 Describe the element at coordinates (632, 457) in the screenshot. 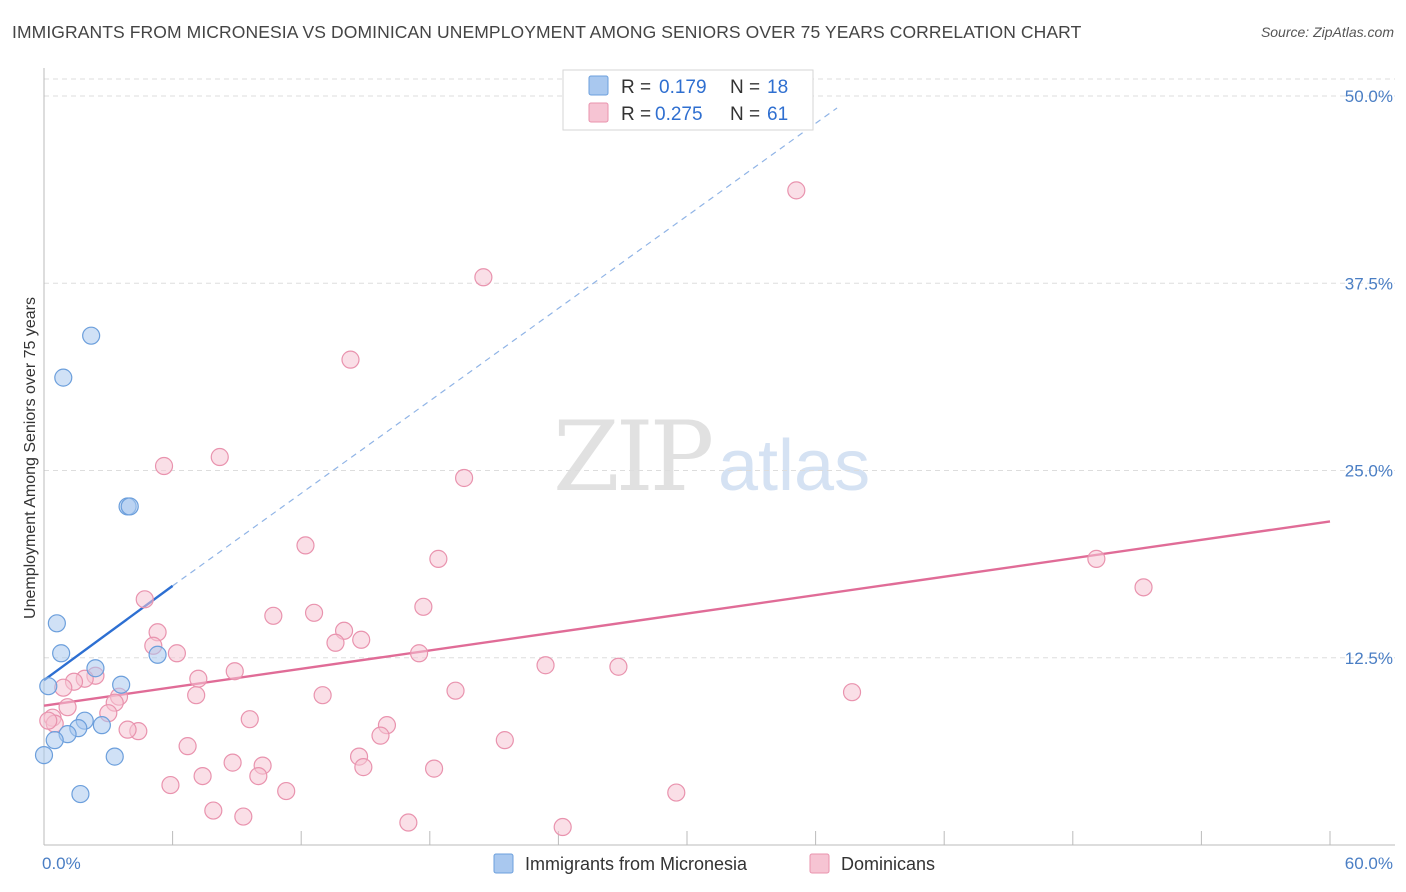

I see `watermark-zip: ZIP` at that location.